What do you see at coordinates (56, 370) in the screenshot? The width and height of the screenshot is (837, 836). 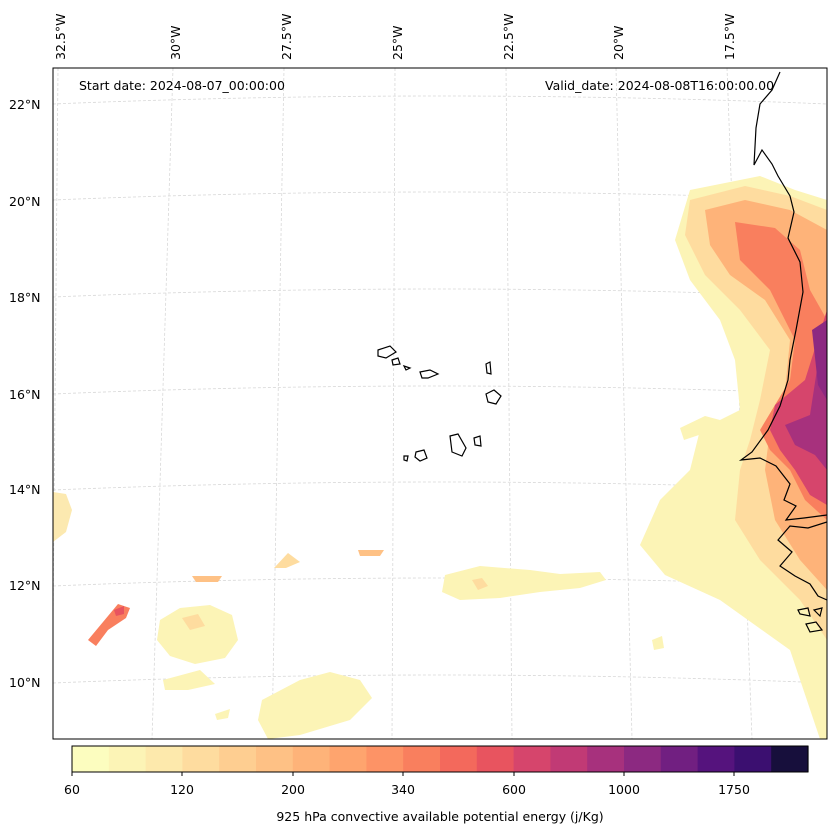 I see `grid-lon-32.5w` at bounding box center [56, 370].